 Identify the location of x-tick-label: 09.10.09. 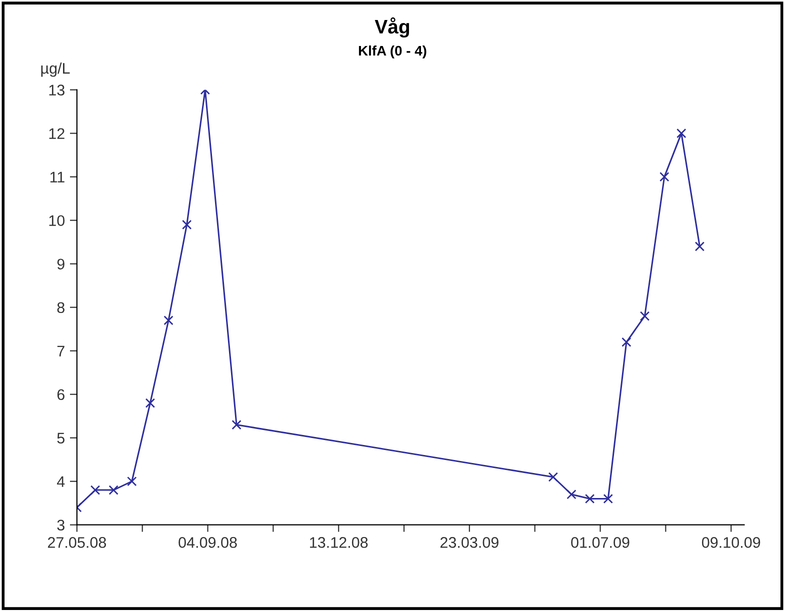
(731, 542).